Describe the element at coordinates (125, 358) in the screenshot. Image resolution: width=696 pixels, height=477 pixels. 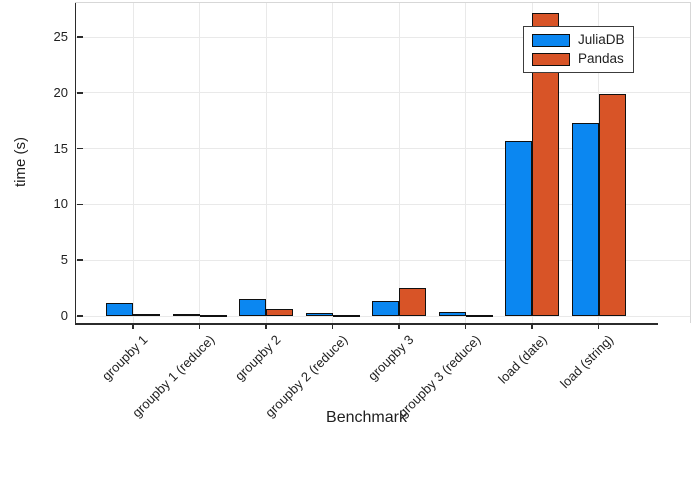
I see `x-tick-label: groupby 1` at that location.